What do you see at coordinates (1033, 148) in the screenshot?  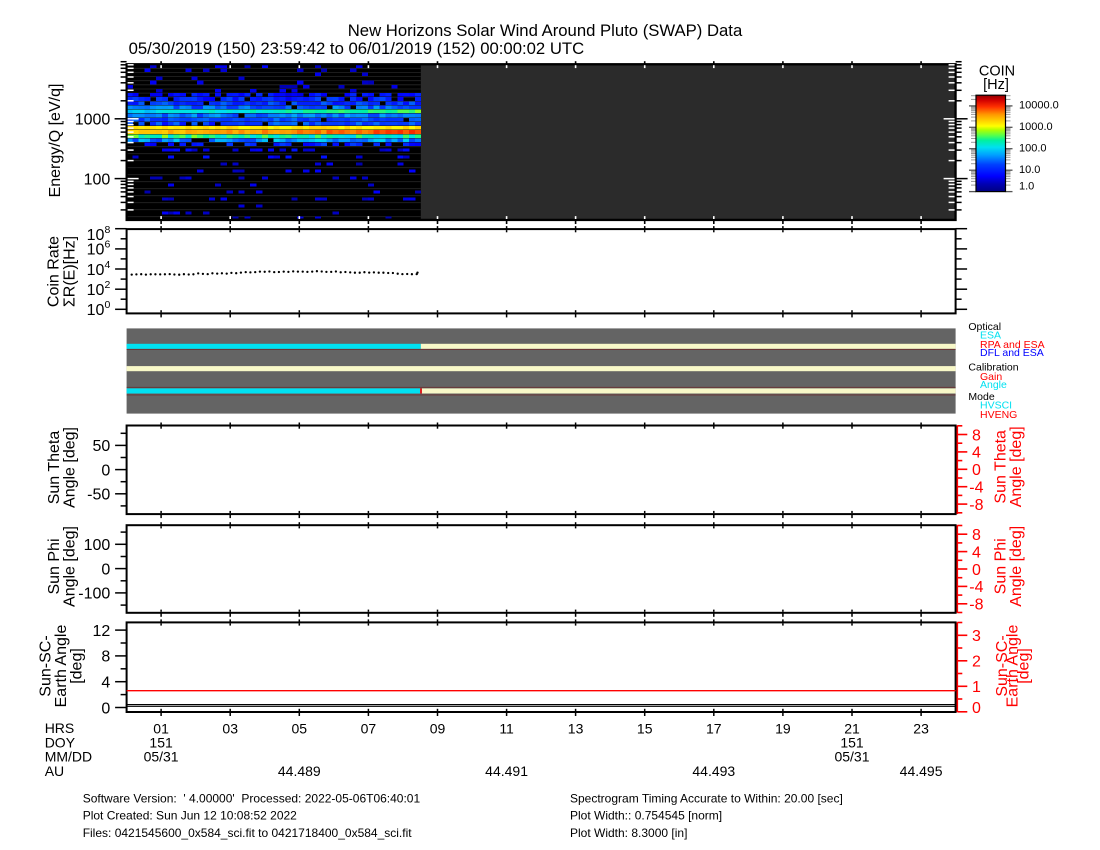 I see `svg-text: 100.0` at bounding box center [1033, 148].